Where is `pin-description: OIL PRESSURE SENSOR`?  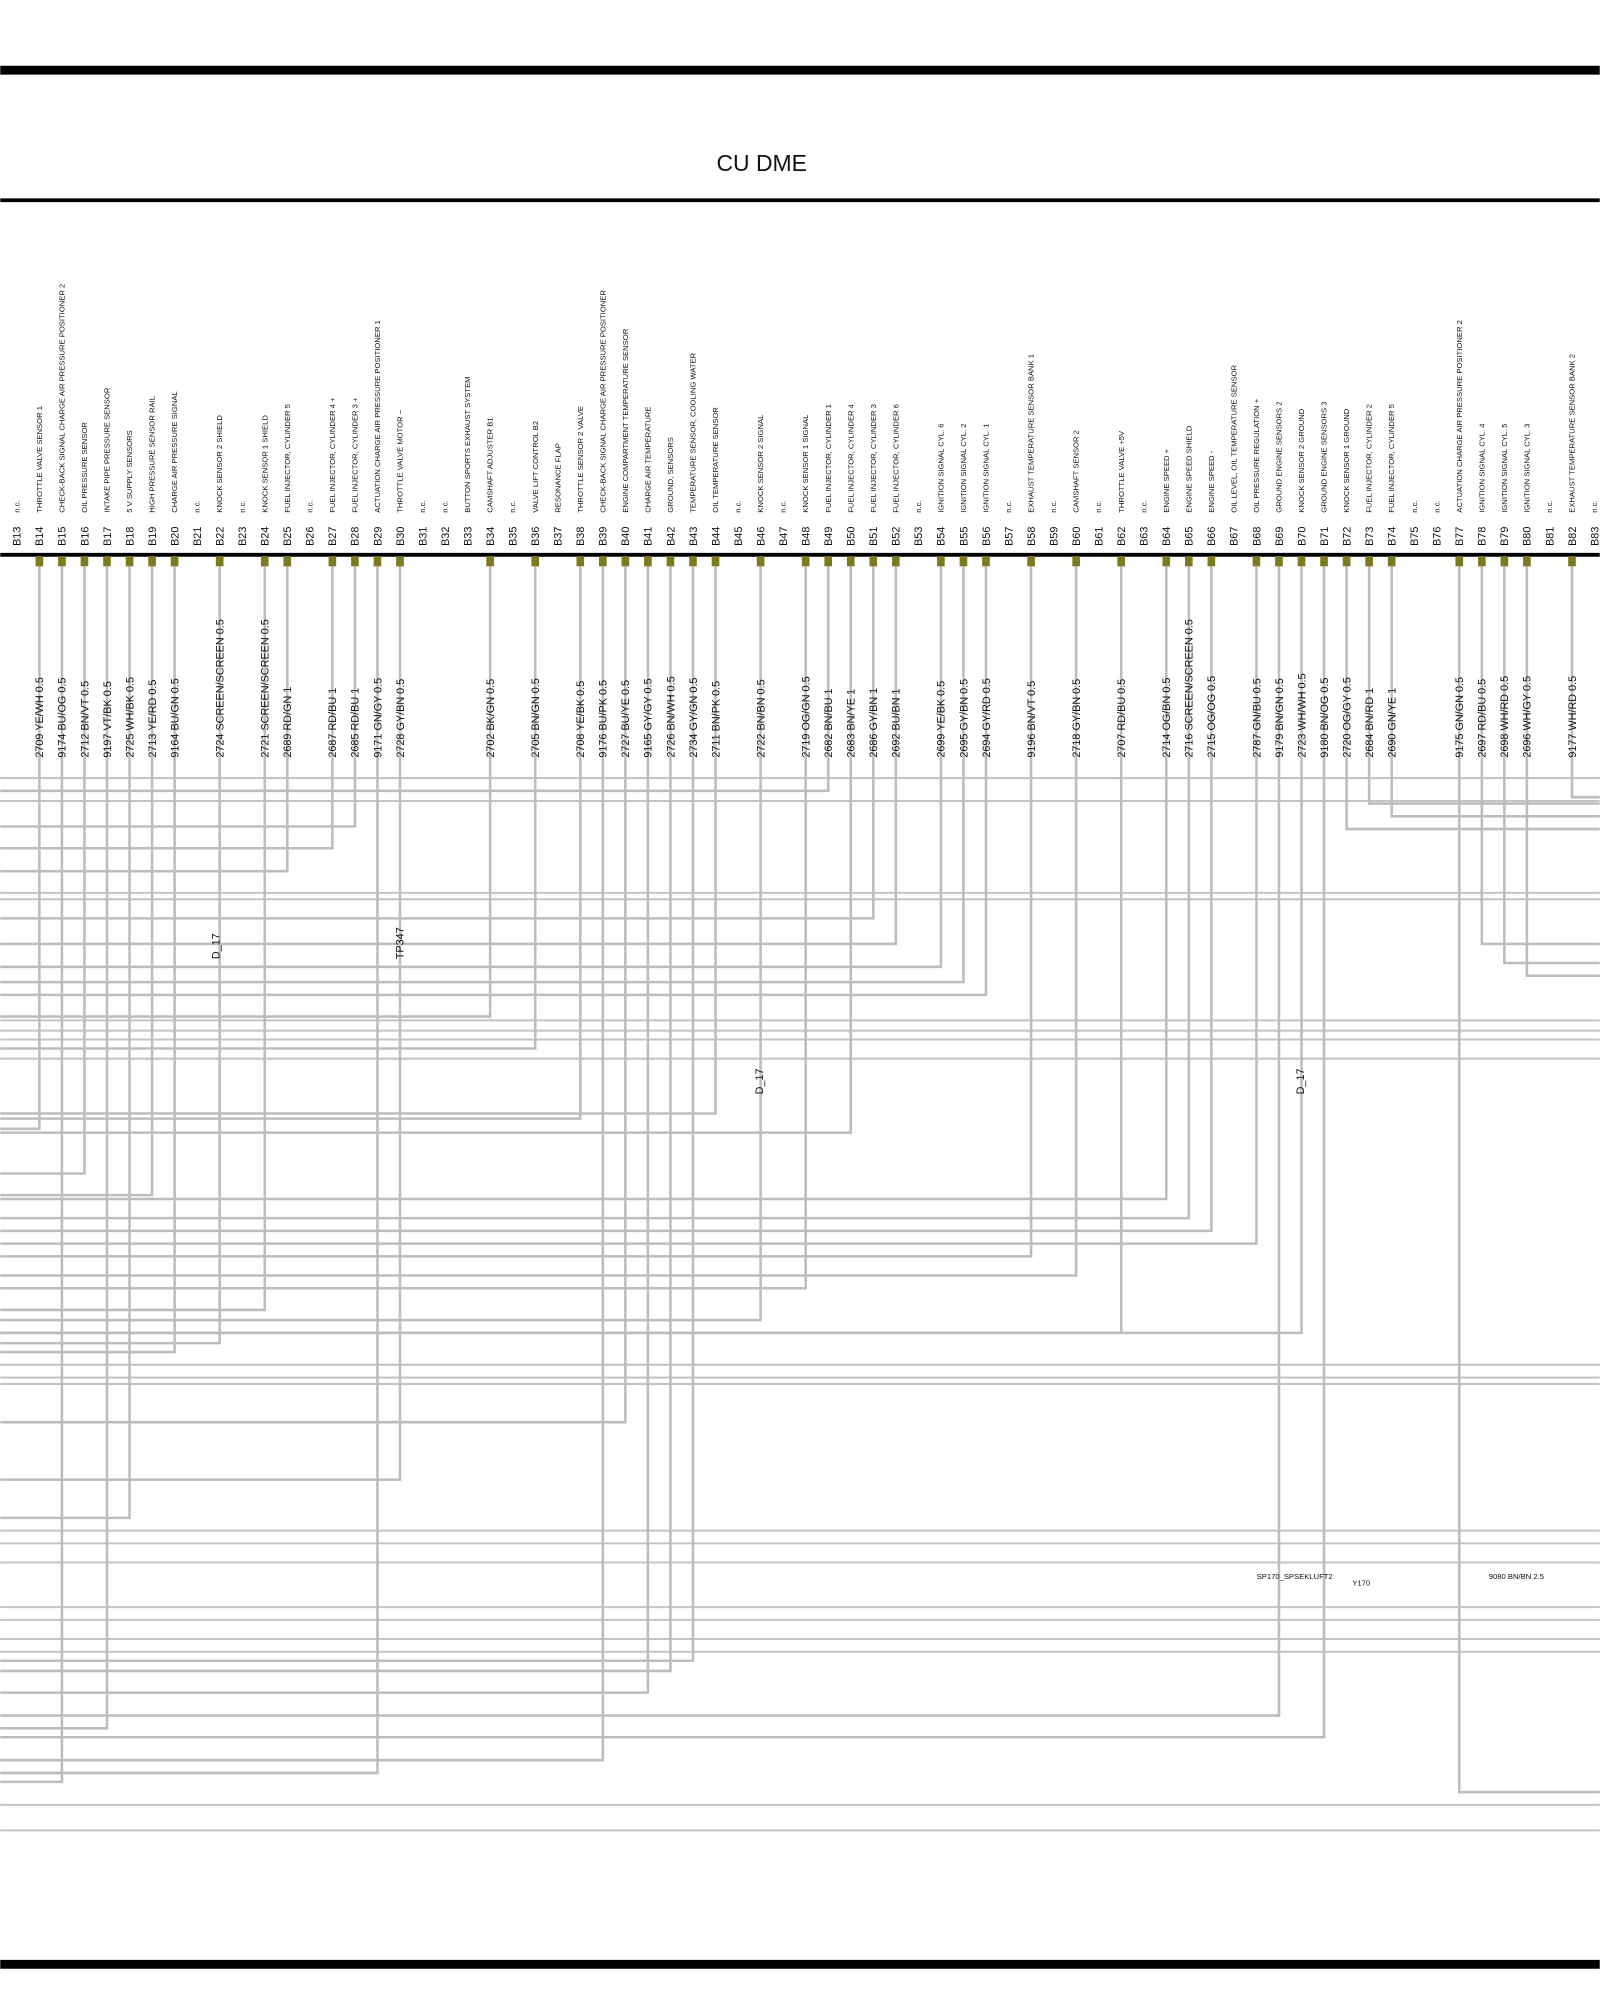 pin-description: OIL PRESSURE SENSOR is located at coordinates (84, 467).